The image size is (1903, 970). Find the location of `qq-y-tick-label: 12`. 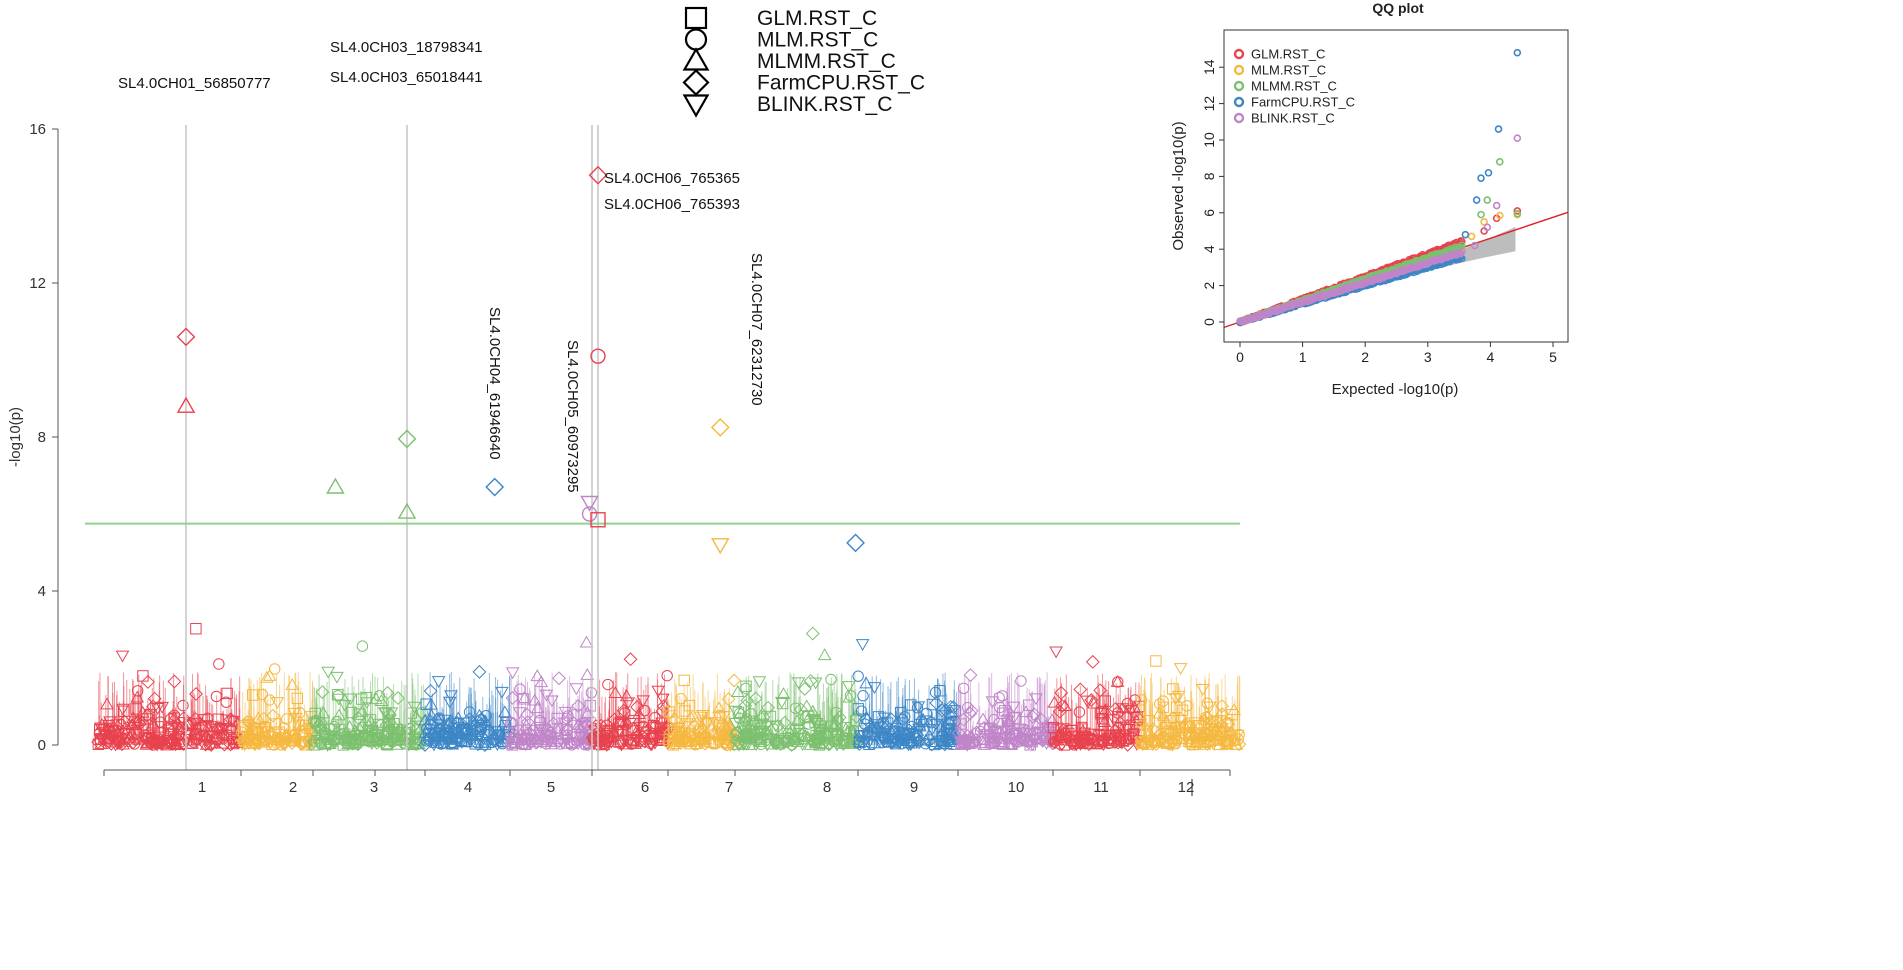

qq-y-tick-label: 12 is located at coordinates (1209, 104).